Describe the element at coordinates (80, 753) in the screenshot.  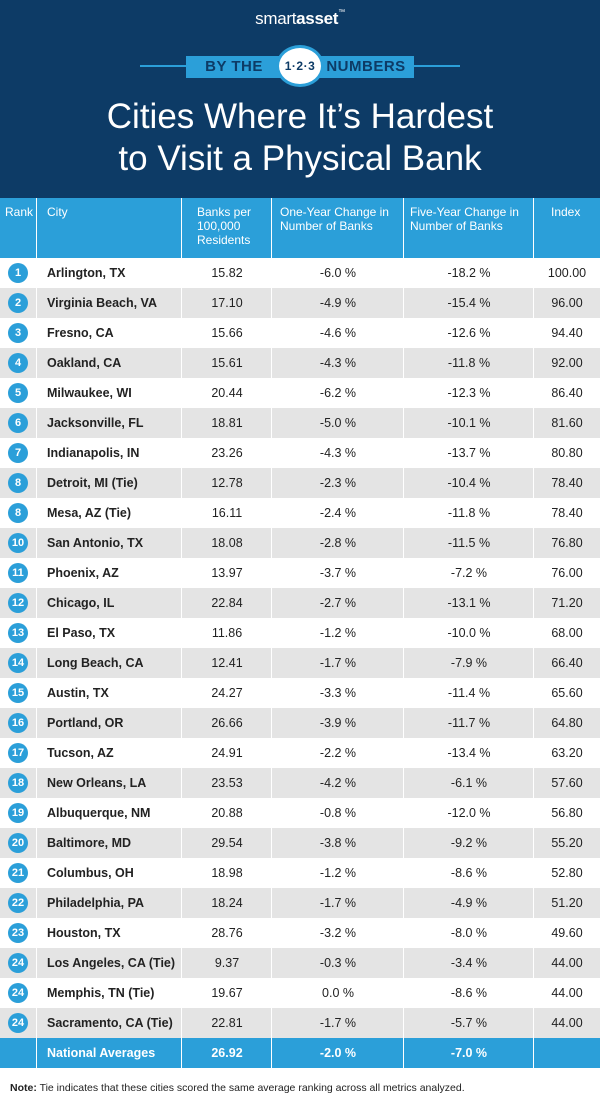
I see `city-name: Tucson, AZ` at that location.